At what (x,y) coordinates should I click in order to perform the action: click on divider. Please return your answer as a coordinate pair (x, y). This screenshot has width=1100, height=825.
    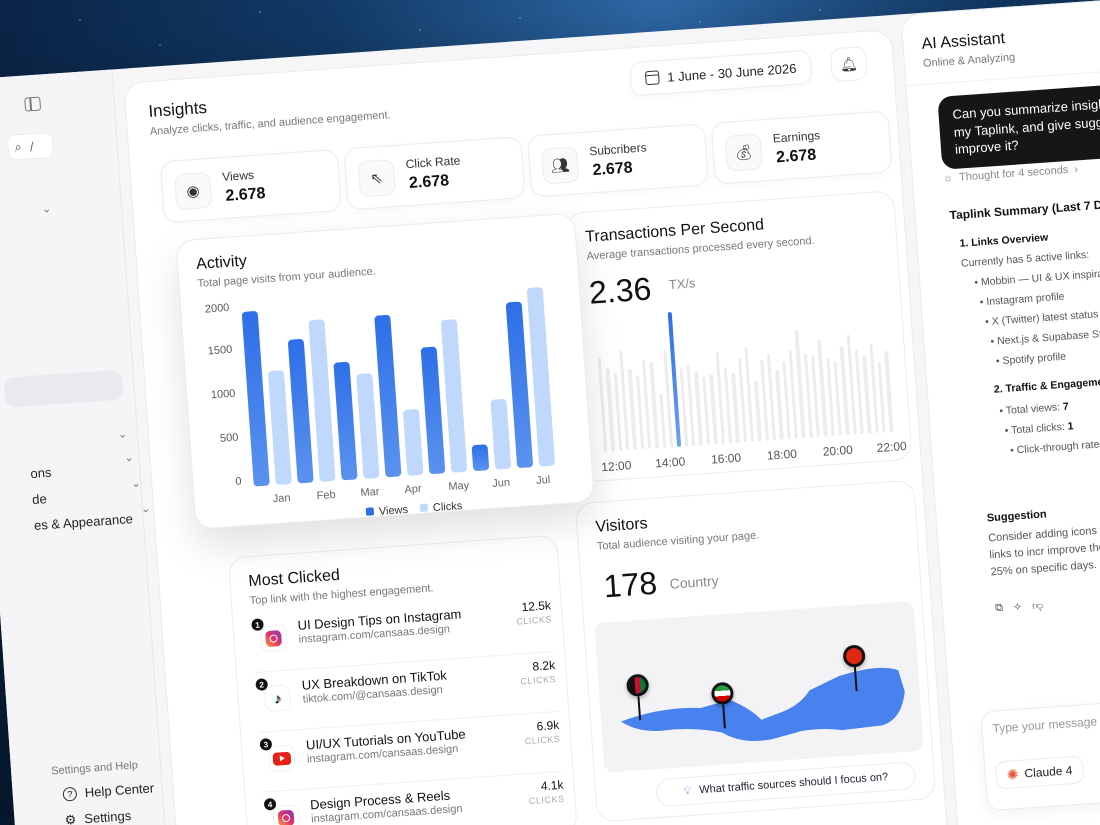
    Looking at the image, I should click on (1003, 77).